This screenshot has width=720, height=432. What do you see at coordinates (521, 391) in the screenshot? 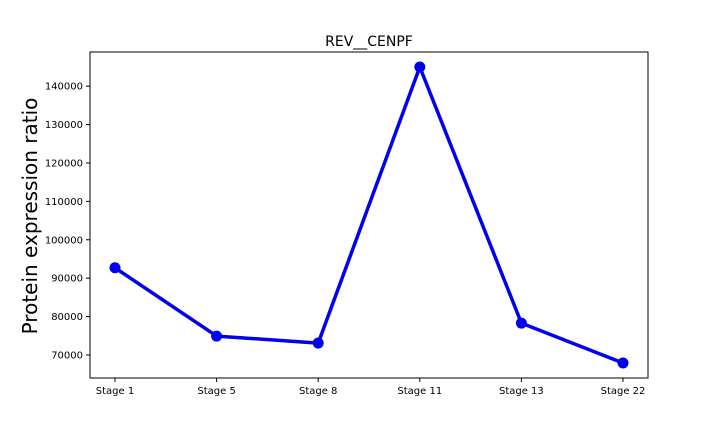
I see `x-tick-label: Stage 13` at bounding box center [521, 391].